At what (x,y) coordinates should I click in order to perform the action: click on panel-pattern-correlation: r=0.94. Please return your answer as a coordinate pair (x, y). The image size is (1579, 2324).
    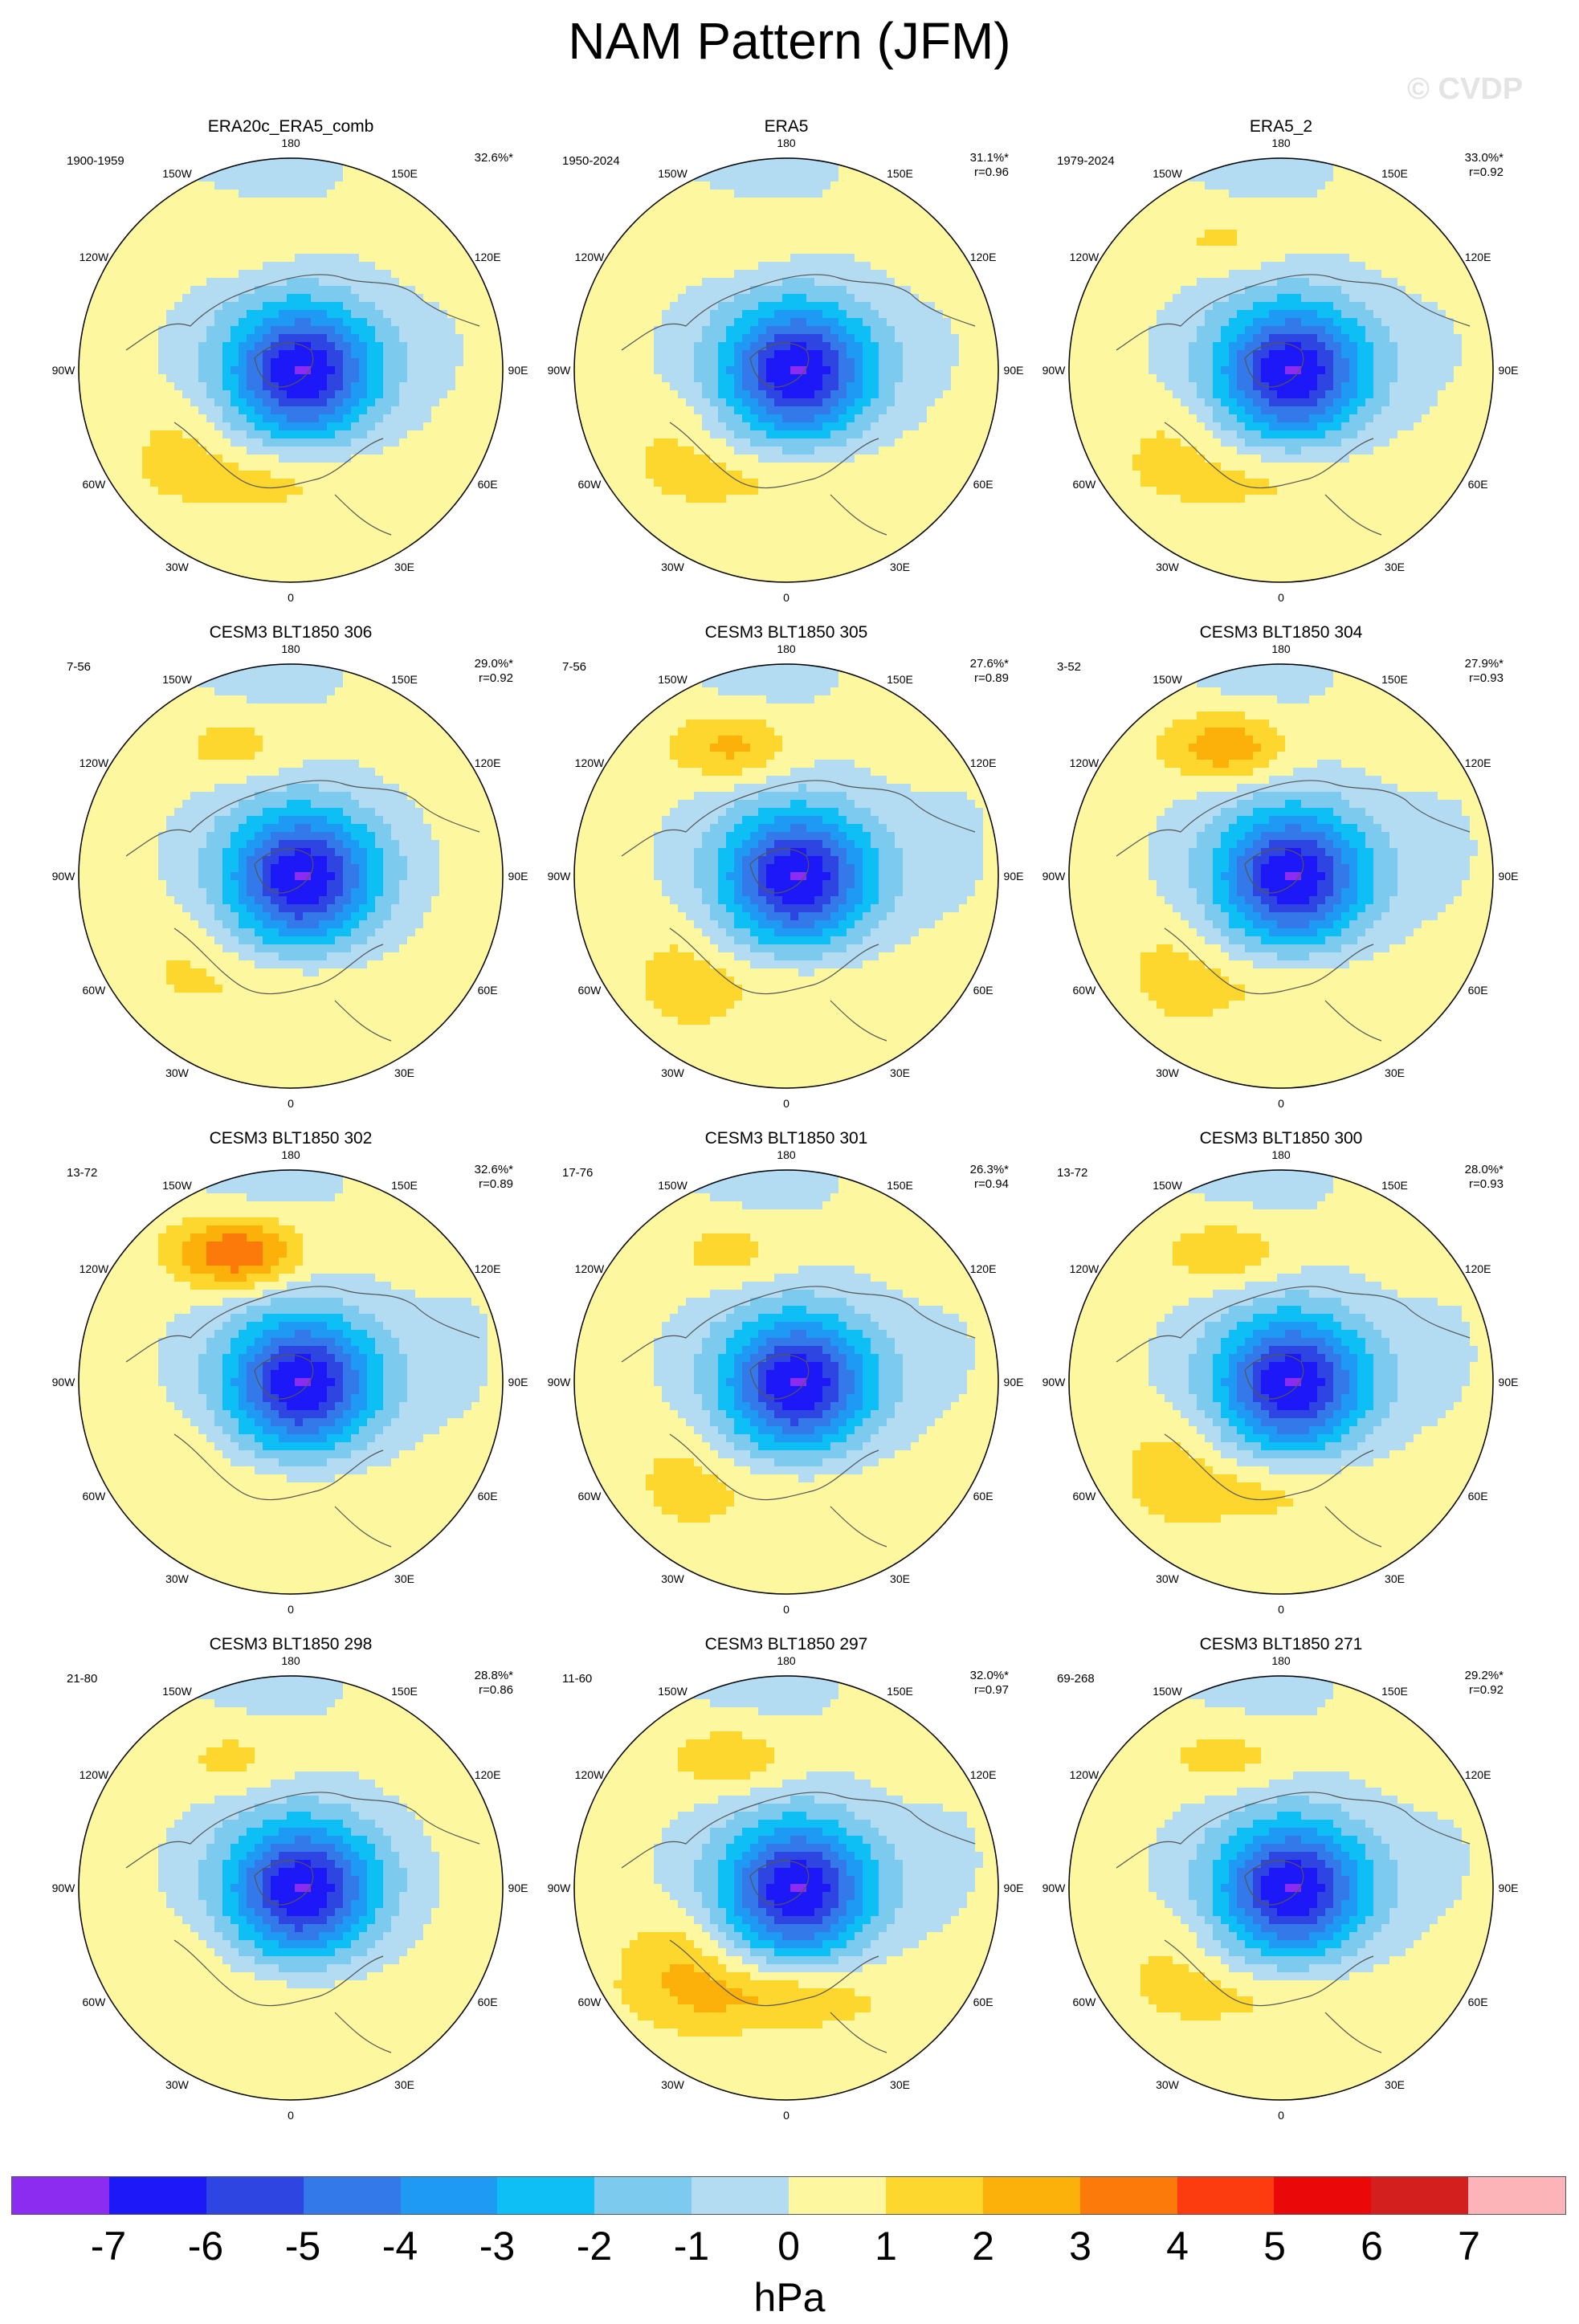
    Looking at the image, I should click on (991, 1185).